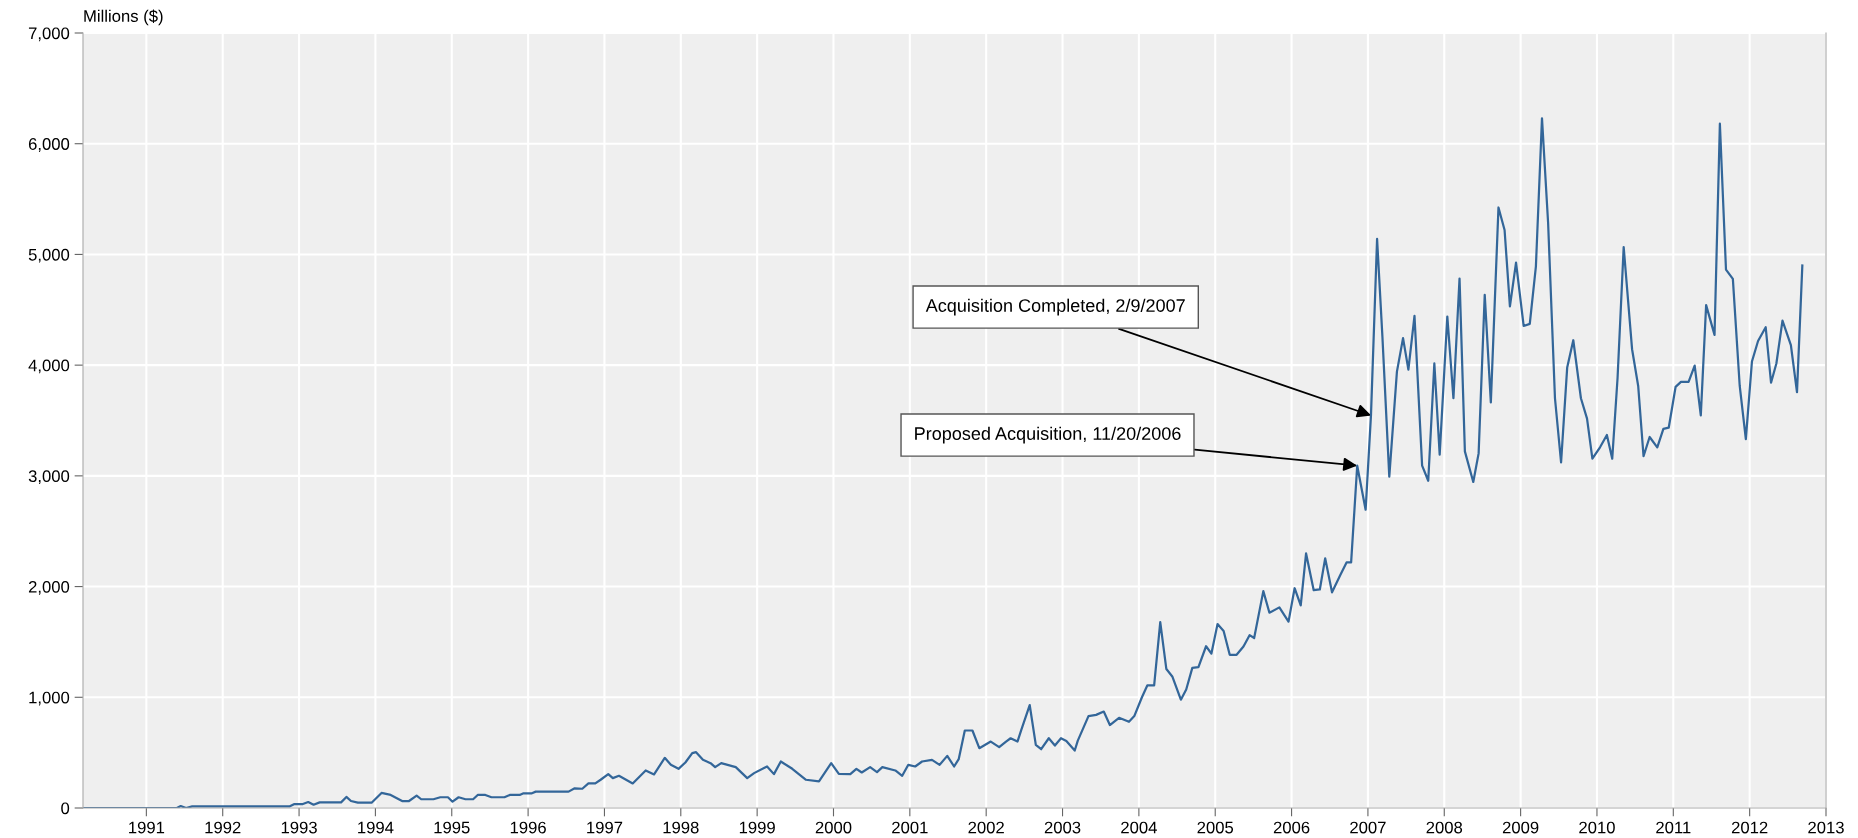  Describe the element at coordinates (49, 145) in the screenshot. I see `y-tick-label: 6,000` at that location.